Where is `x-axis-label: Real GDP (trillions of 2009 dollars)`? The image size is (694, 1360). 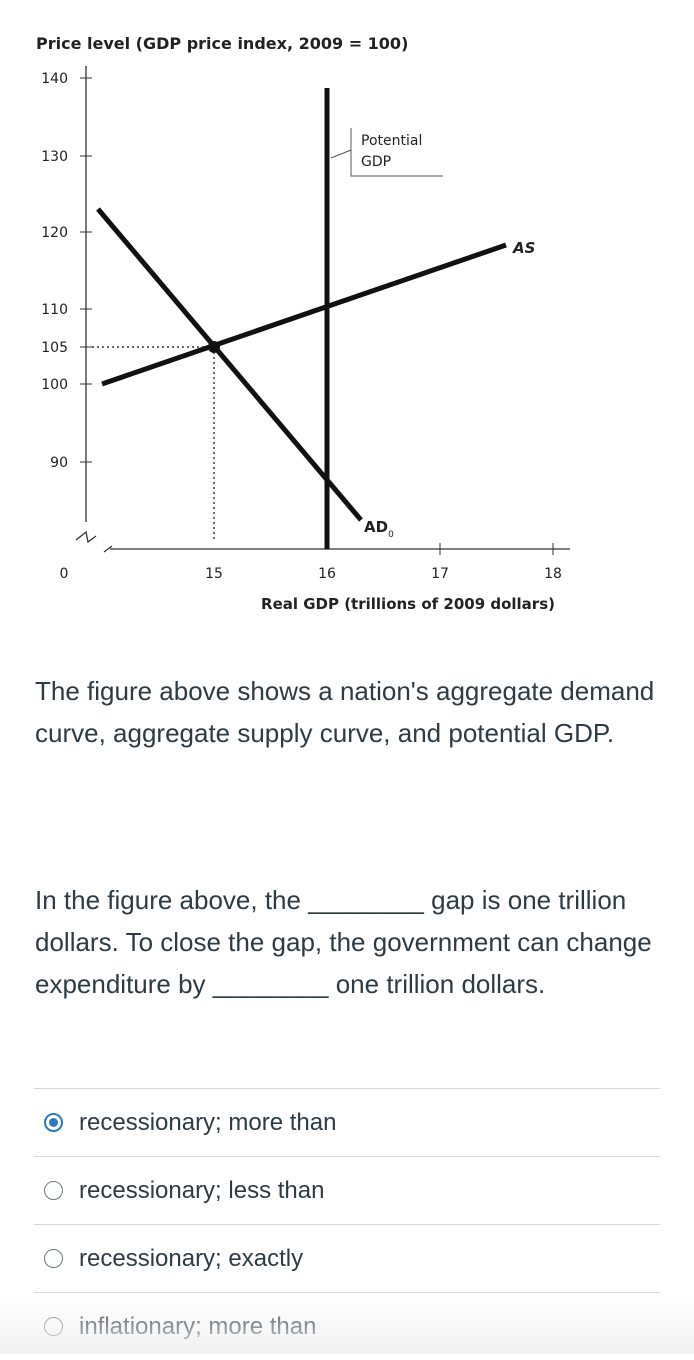
x-axis-label: Real GDP (trillions of 2009 dollars) is located at coordinates (408, 604).